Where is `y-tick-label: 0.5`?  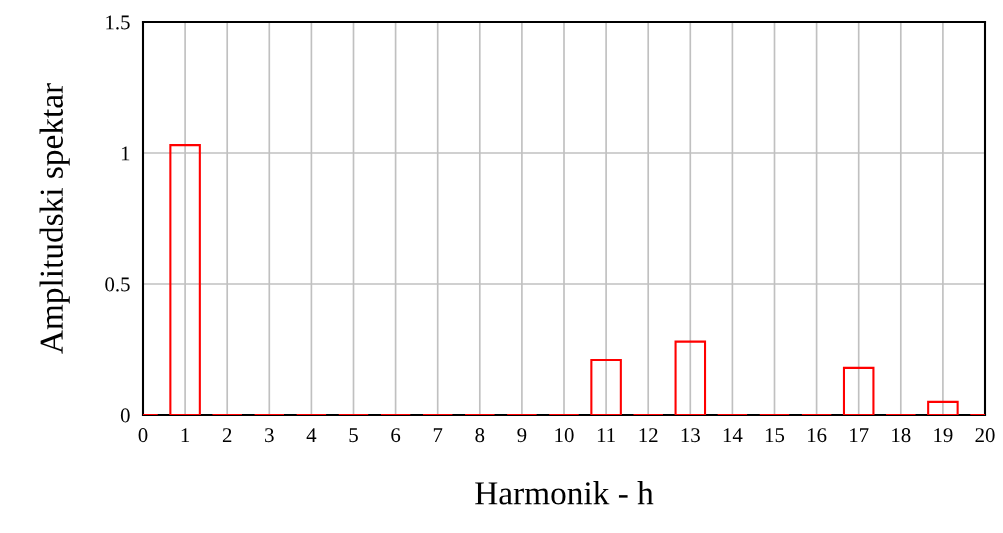 y-tick-label: 0.5 is located at coordinates (117, 284).